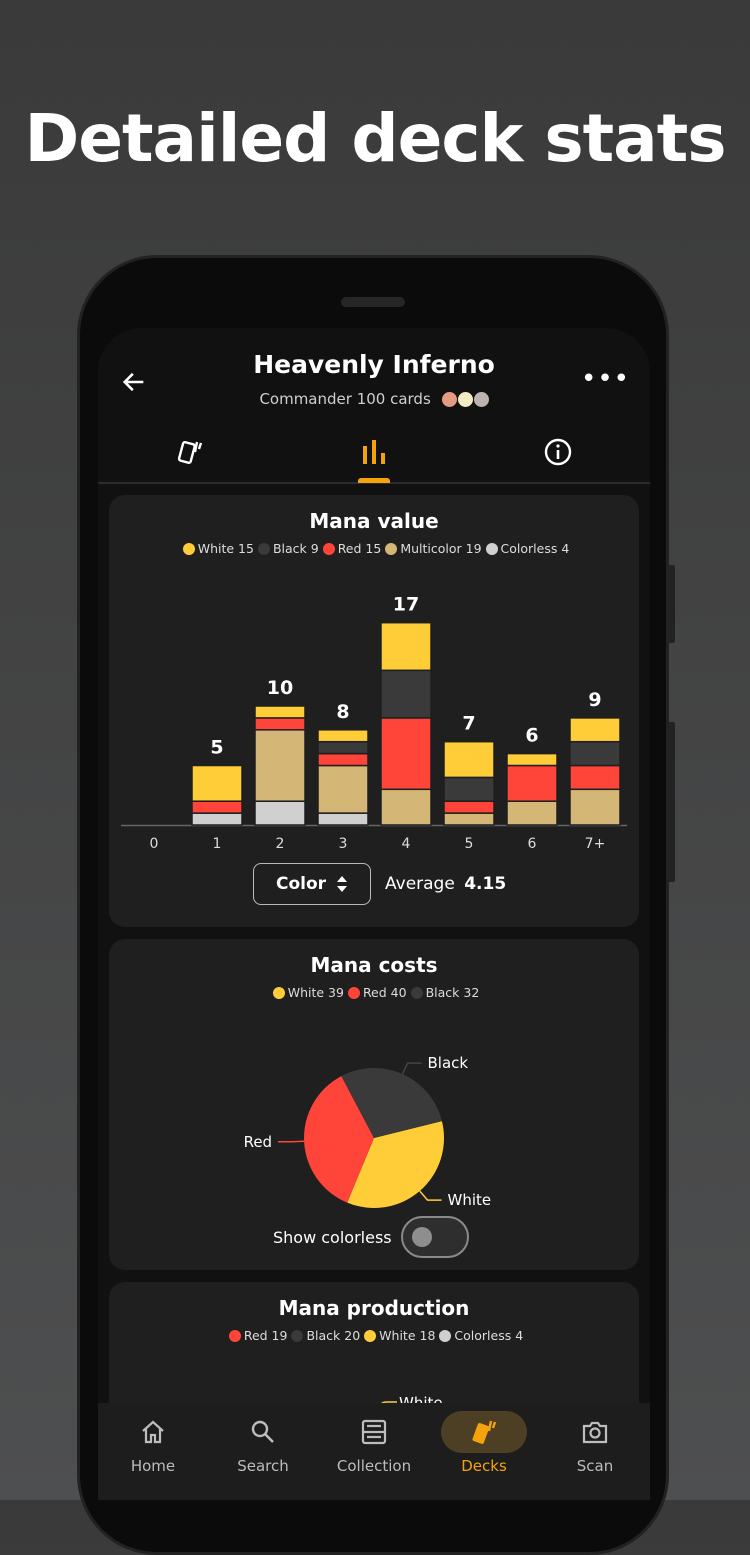 This screenshot has height=1555, width=750. What do you see at coordinates (280, 844) in the screenshot?
I see `x-tick-label: 2` at bounding box center [280, 844].